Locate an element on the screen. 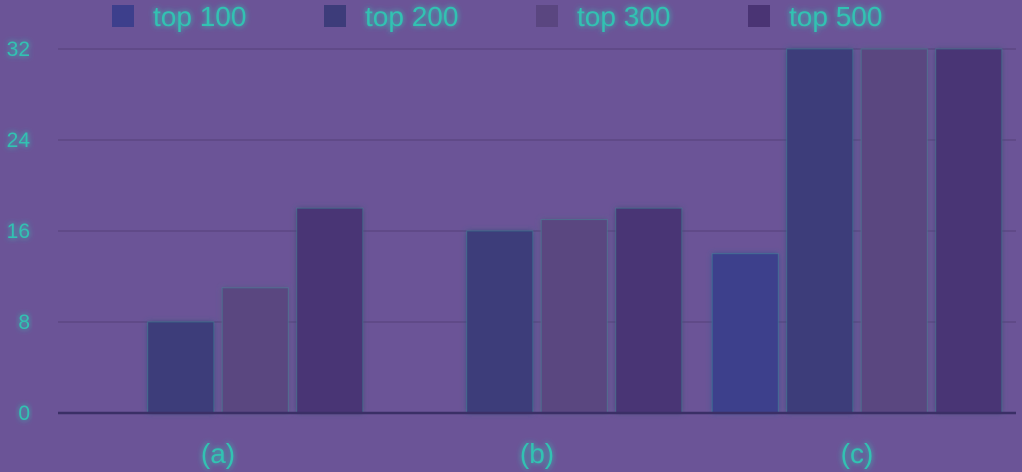 The width and height of the screenshot is (1022, 472). y-tick-label: 24 is located at coordinates (19, 140).